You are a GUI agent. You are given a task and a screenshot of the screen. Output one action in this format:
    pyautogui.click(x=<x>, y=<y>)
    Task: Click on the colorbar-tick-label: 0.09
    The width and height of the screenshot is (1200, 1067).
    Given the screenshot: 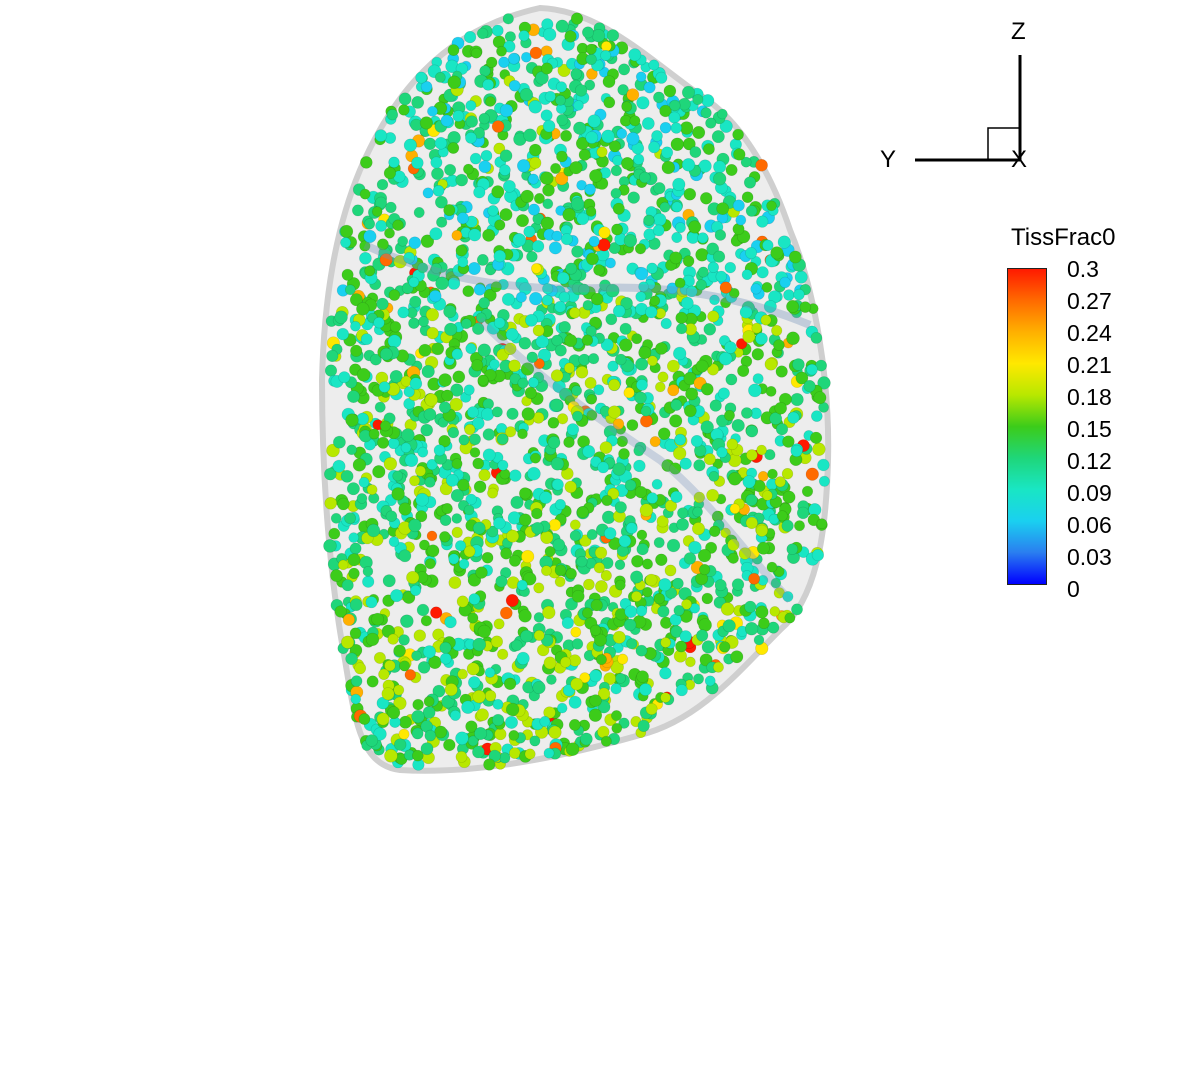 What is the action you would take?
    pyautogui.click(x=1089, y=493)
    